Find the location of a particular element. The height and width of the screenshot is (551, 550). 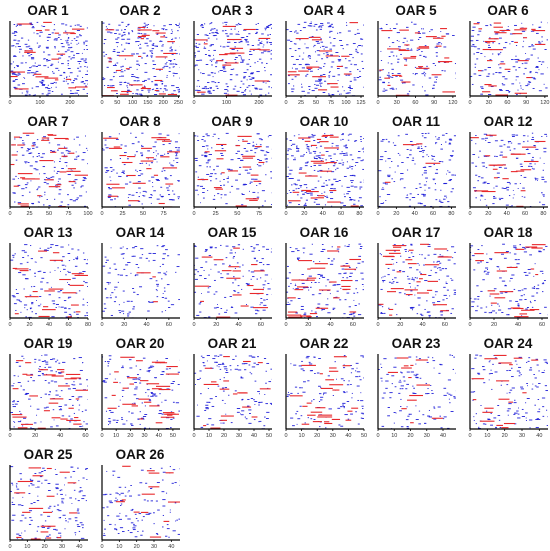

panel-title: OAR 22 is located at coordinates (324, 344).